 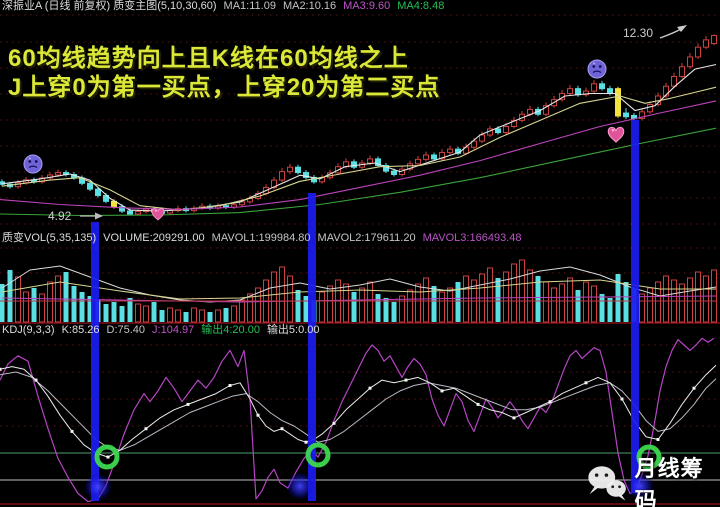 What do you see at coordinates (49, 238) in the screenshot?
I see `vol-indicator-title: 质变VOL(5,35,135)` at bounding box center [49, 238].